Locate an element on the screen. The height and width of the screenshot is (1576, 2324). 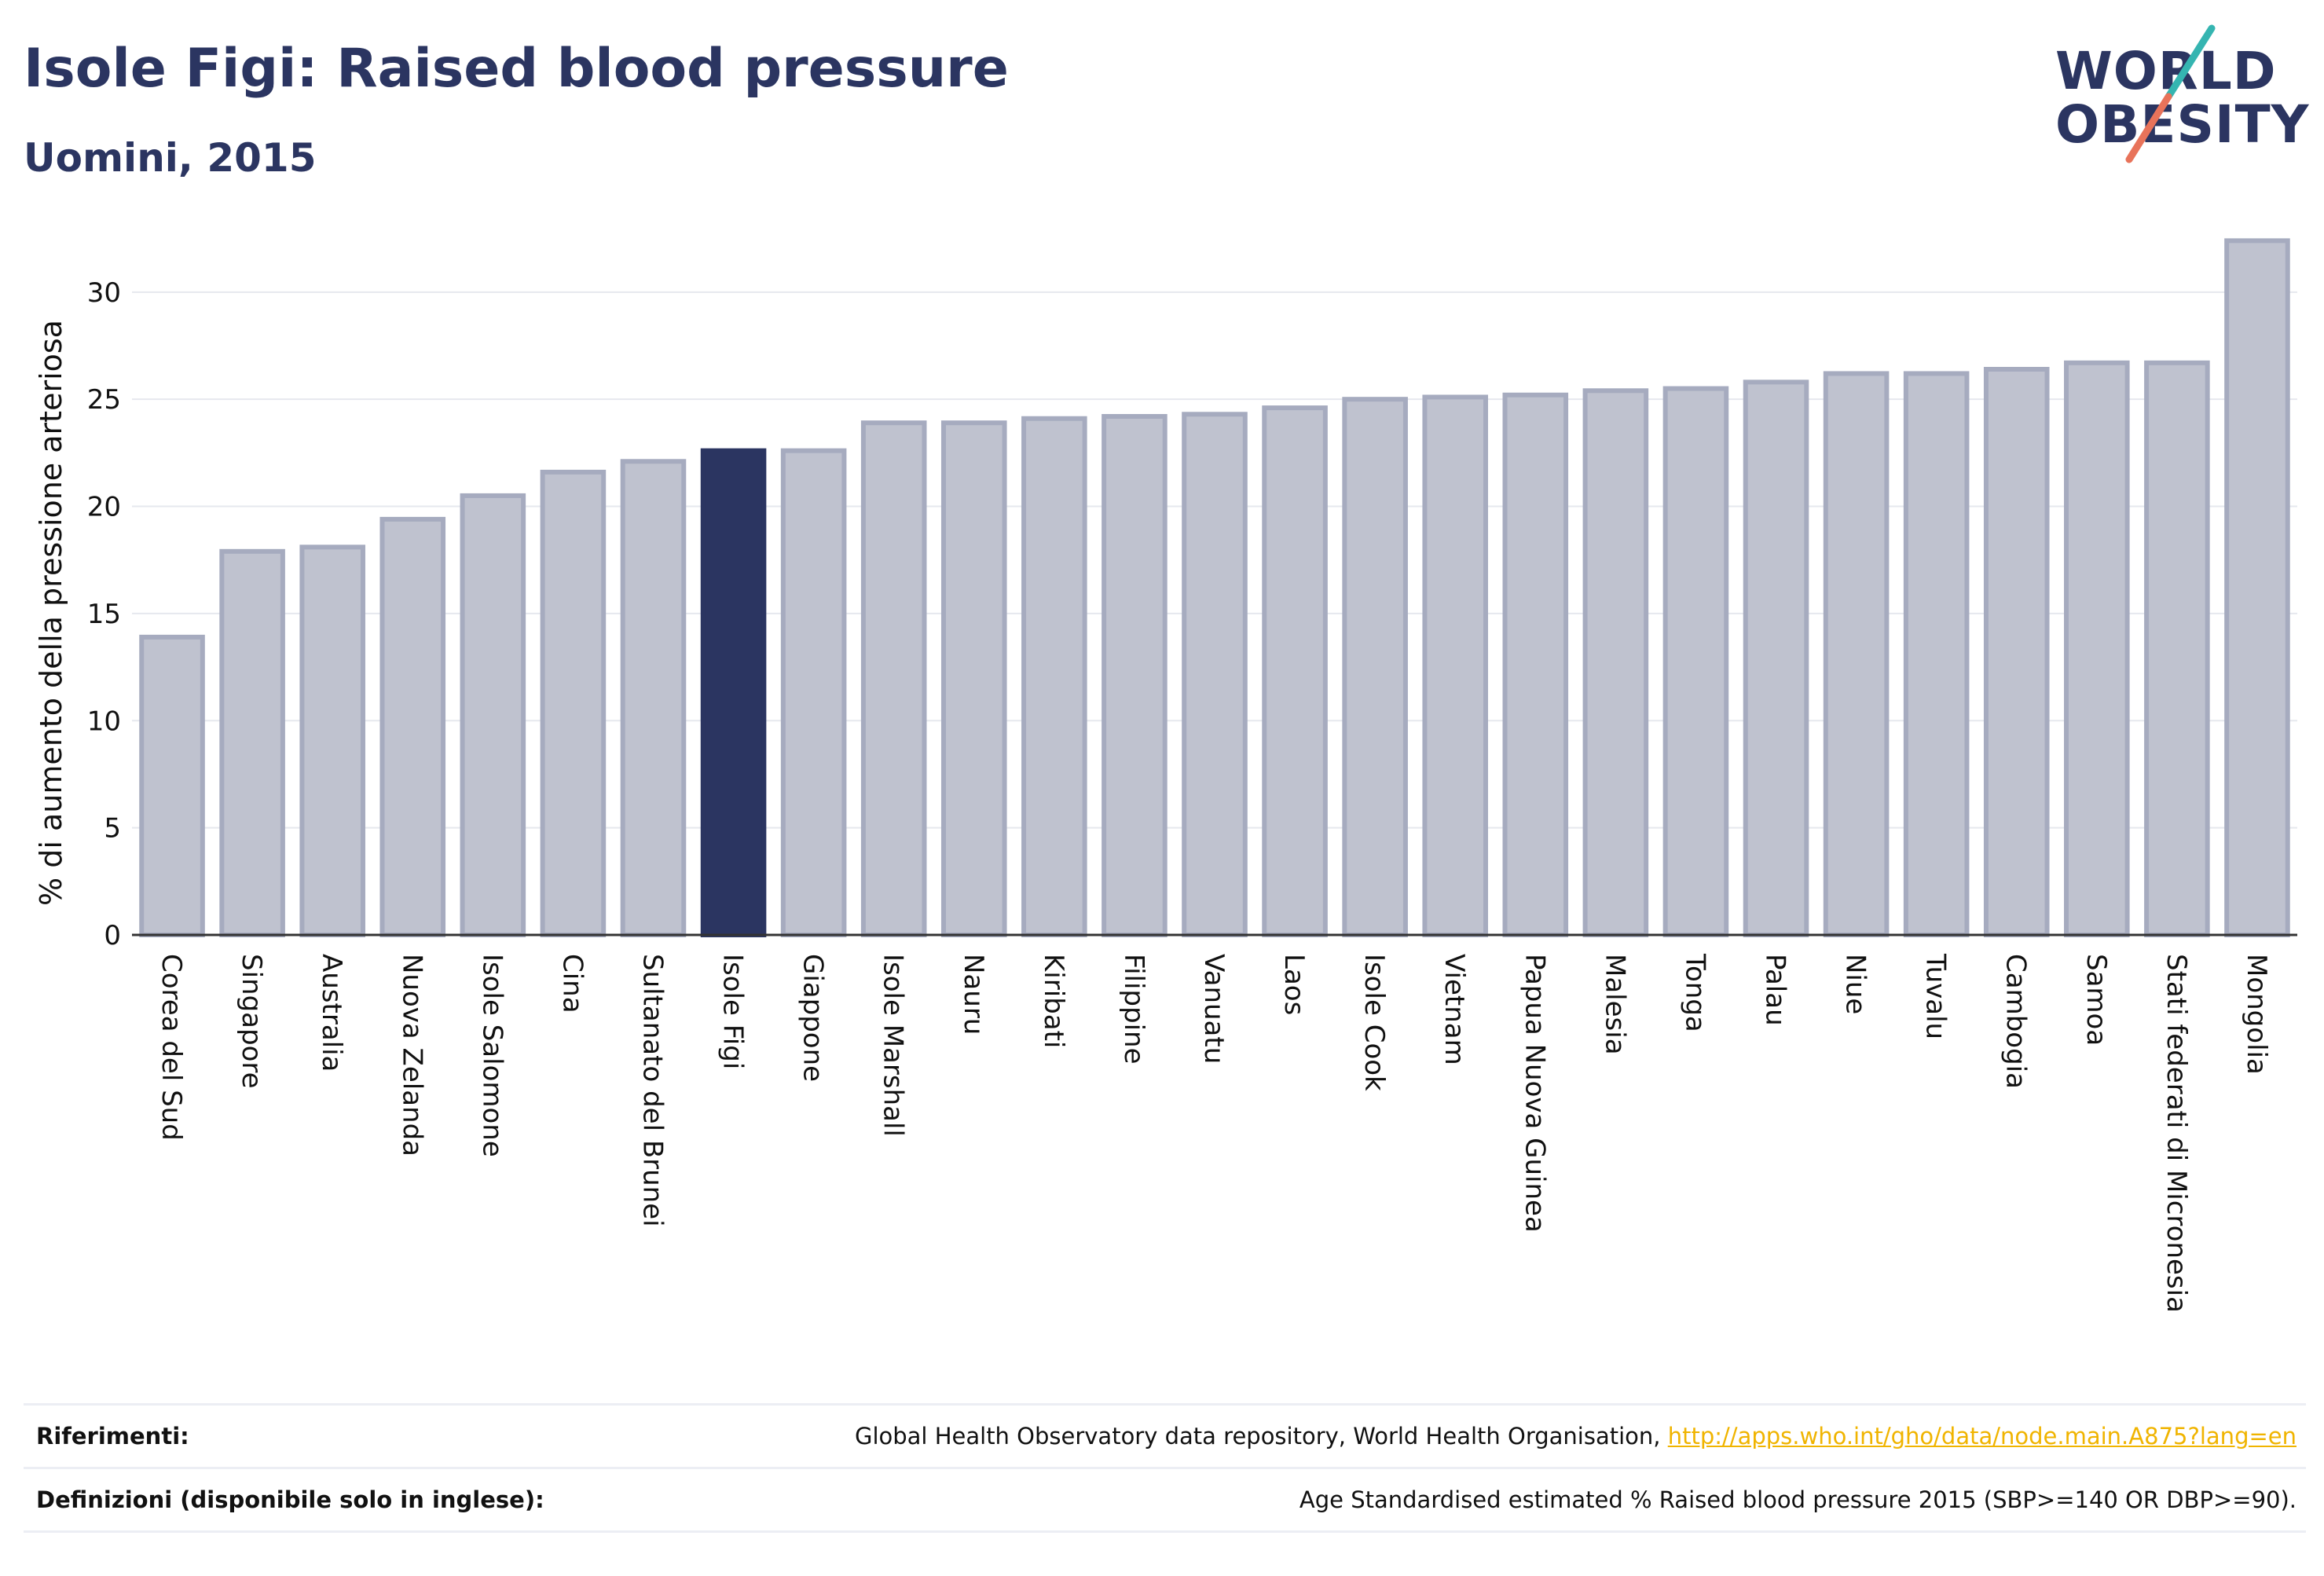
chart-subtitle: Uomini, 2015 is located at coordinates (170, 158).